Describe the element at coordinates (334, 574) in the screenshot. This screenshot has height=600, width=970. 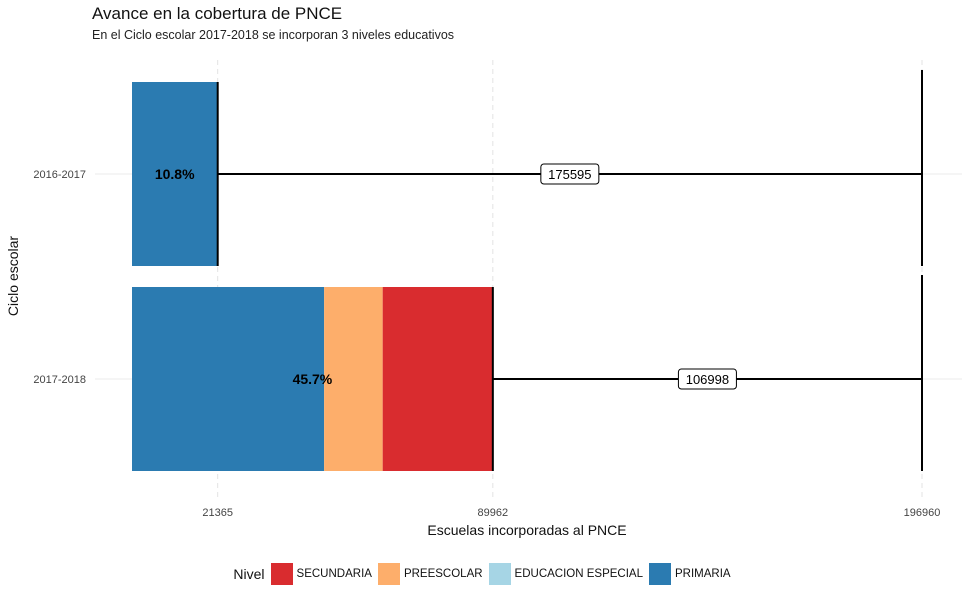
I see `legend-label: SECUNDARIA` at that location.